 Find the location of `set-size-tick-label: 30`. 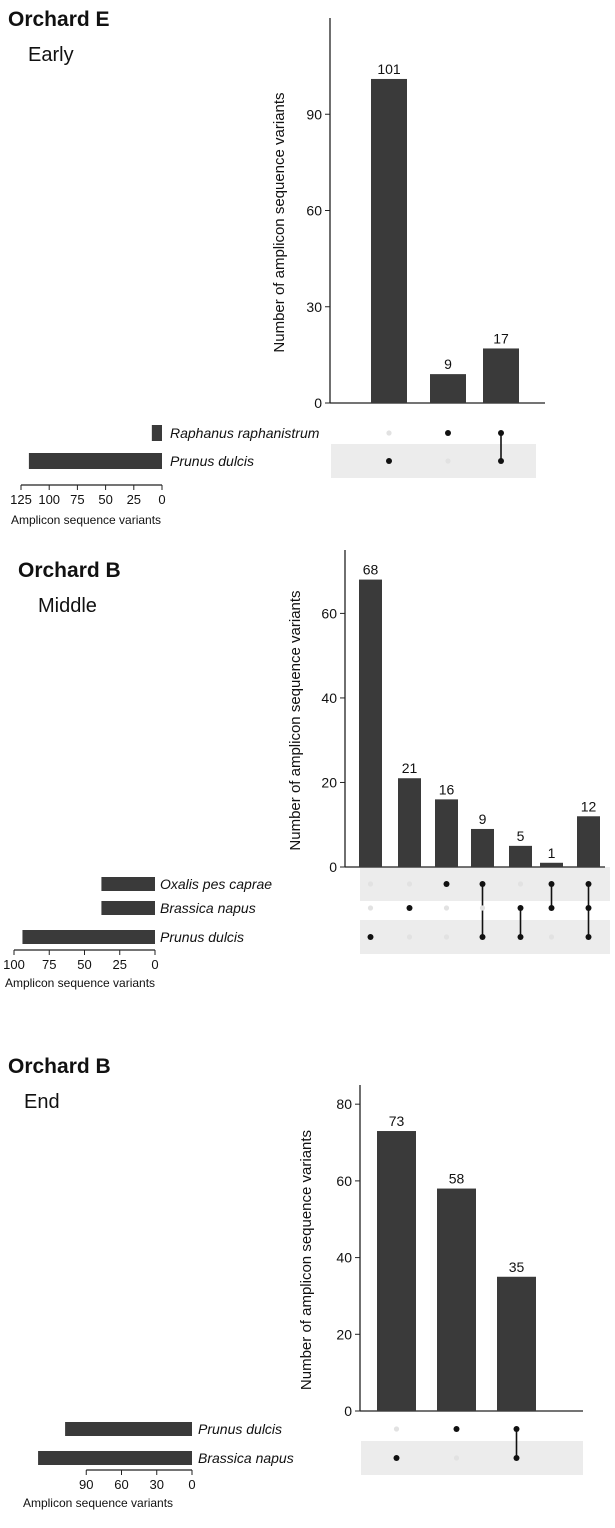

set-size-tick-label: 30 is located at coordinates (157, 1484).